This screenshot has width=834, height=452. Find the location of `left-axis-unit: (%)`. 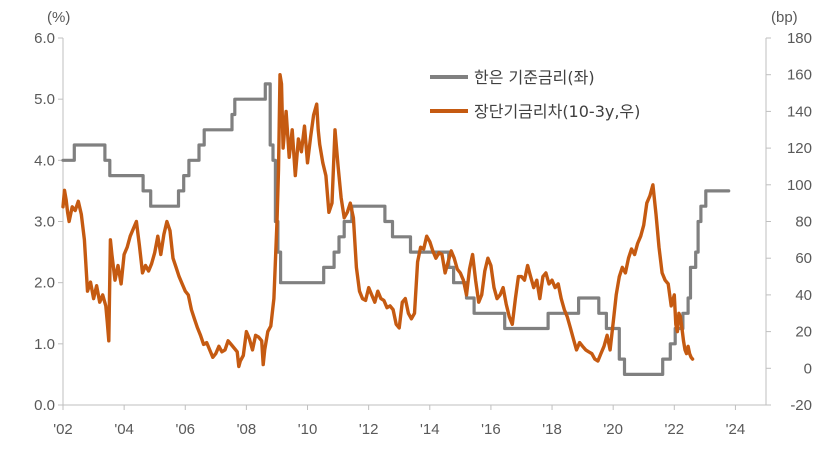

left-axis-unit: (%) is located at coordinates (58, 17).